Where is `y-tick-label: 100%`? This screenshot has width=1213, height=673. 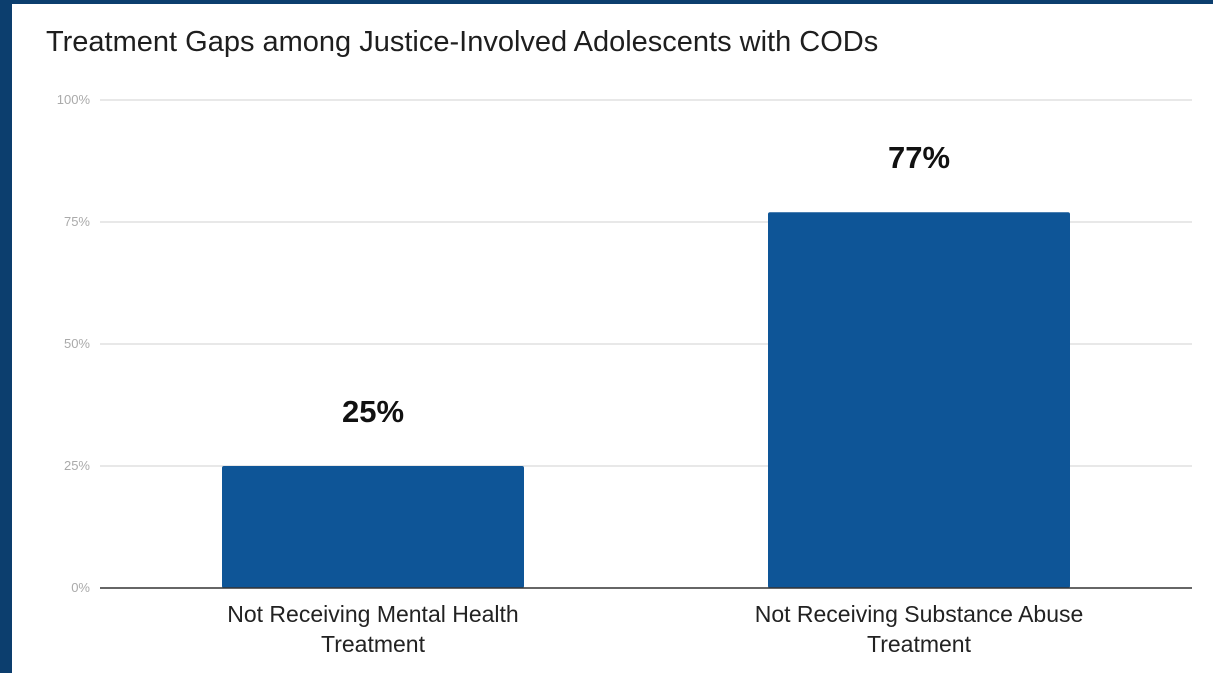
y-tick-label: 100% is located at coordinates (74, 99).